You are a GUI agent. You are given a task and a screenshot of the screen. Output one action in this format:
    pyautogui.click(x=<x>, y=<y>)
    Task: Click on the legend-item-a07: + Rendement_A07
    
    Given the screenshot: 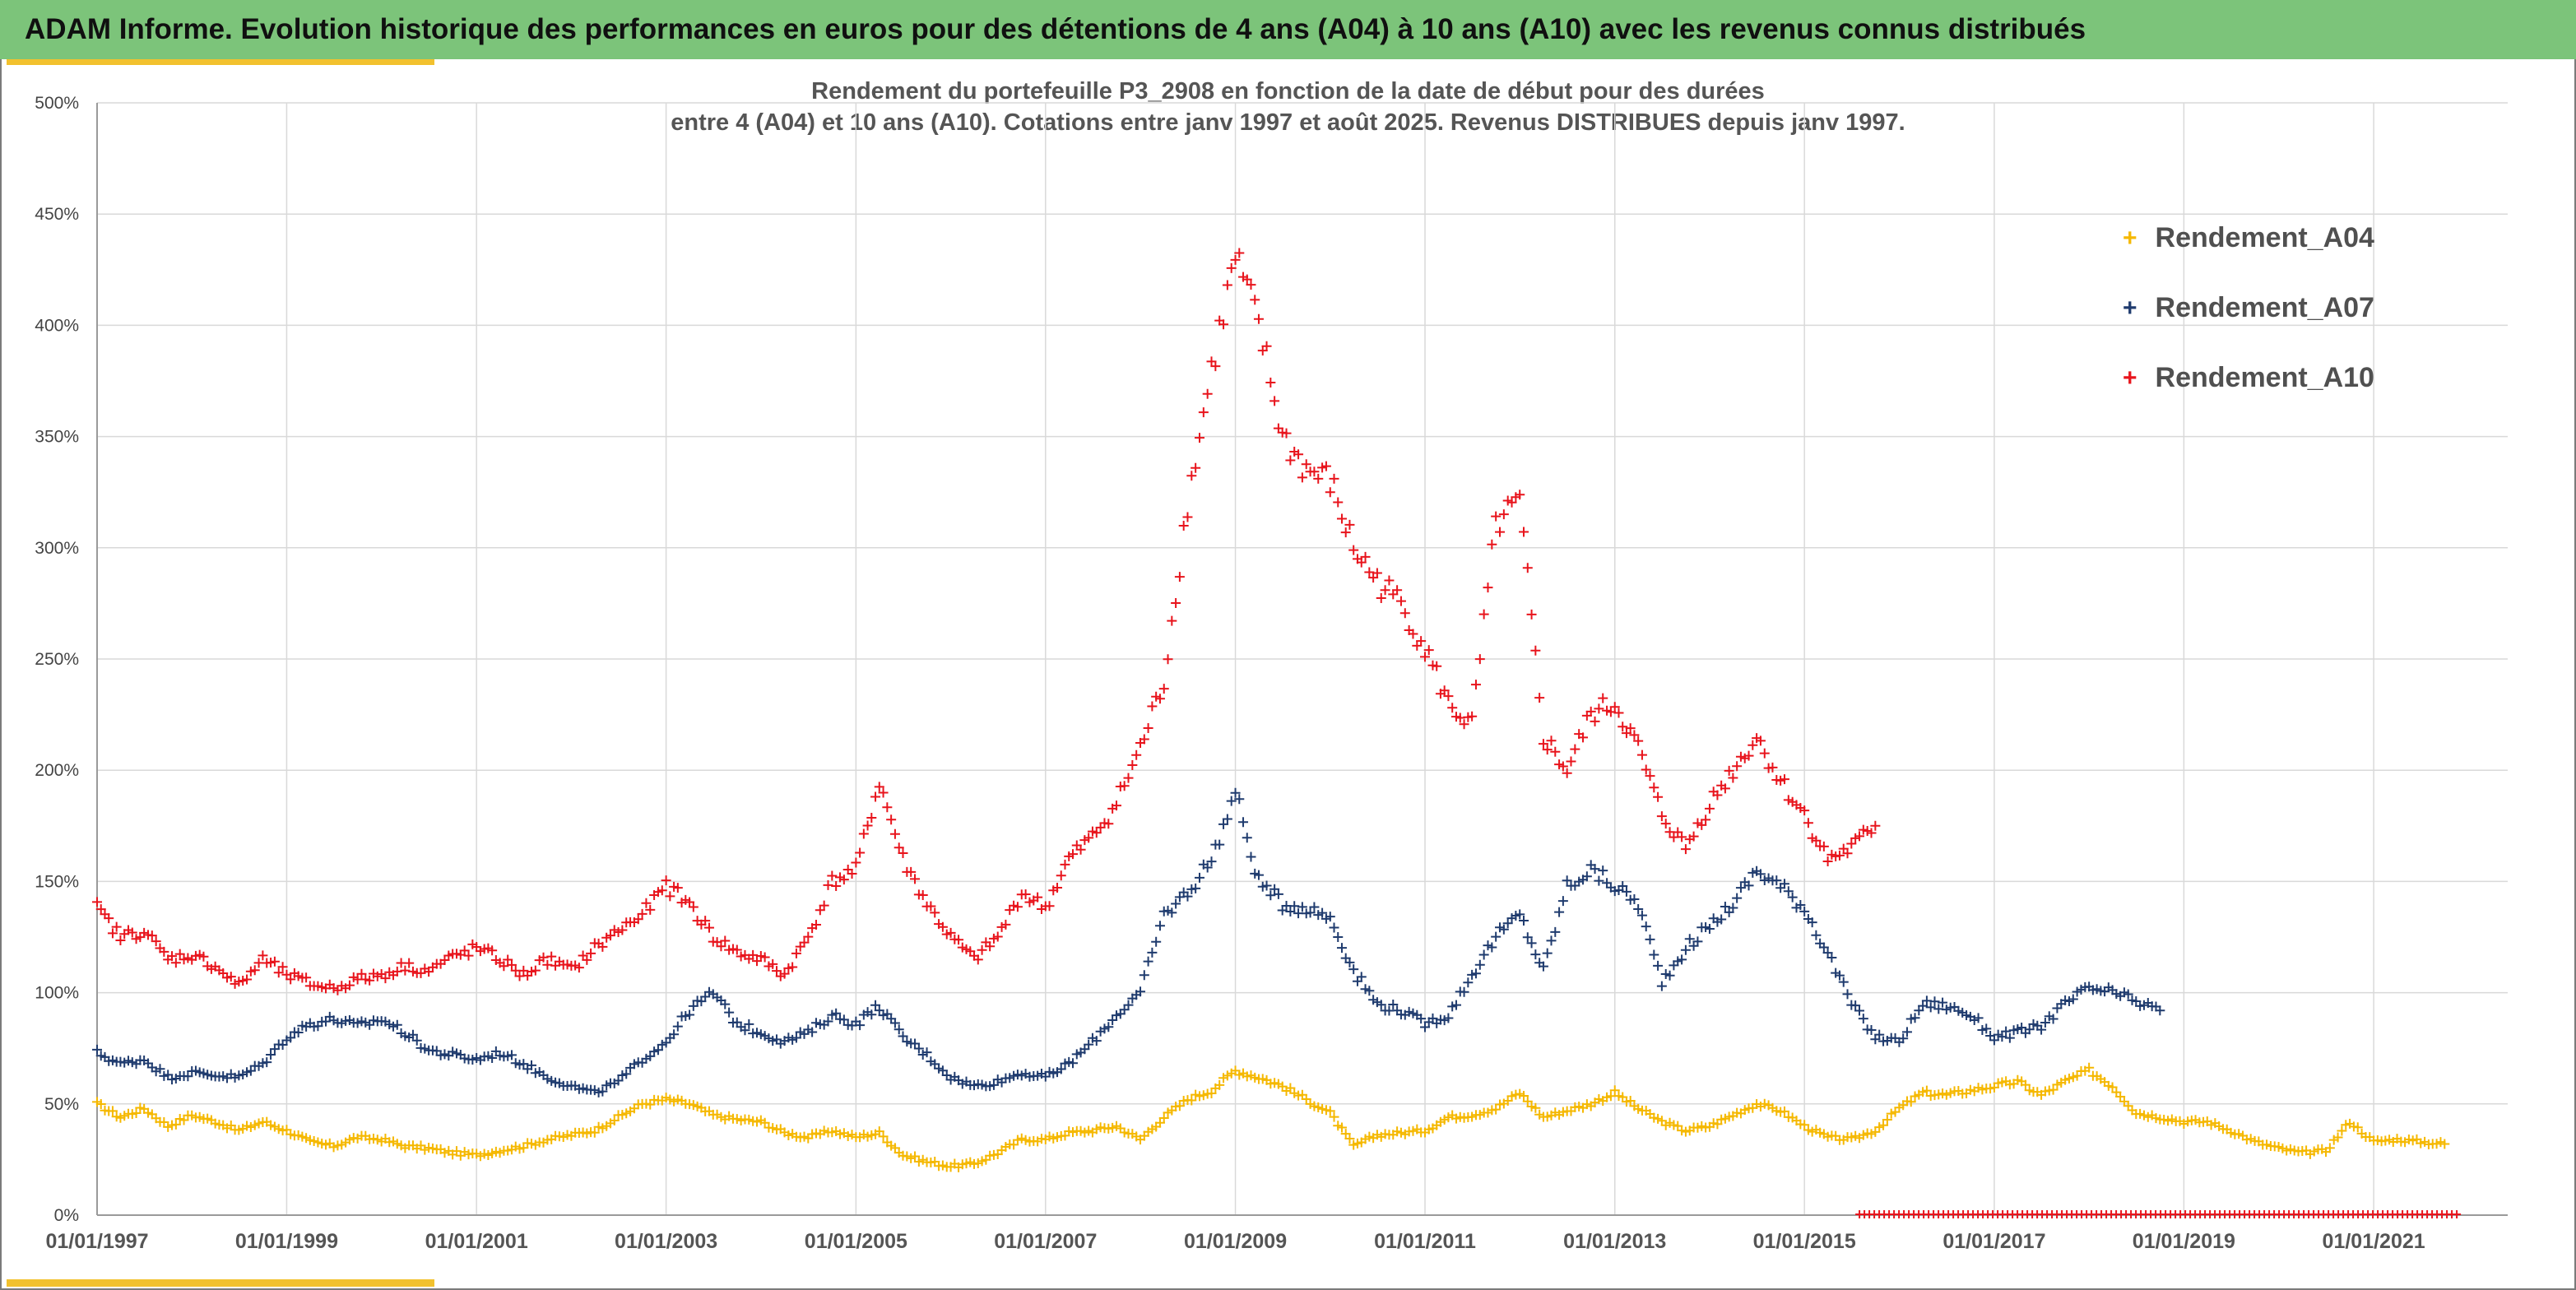 What is the action you would take?
    pyautogui.click(x=2249, y=308)
    